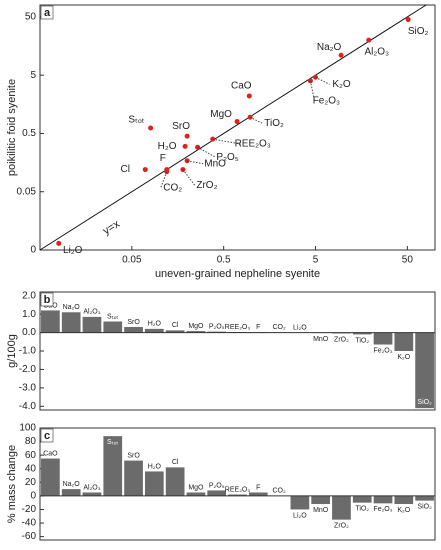 Image resolution: width=441 pixels, height=550 pixels. I want to click on category-label: Fe₂O₃, so click(382, 350).